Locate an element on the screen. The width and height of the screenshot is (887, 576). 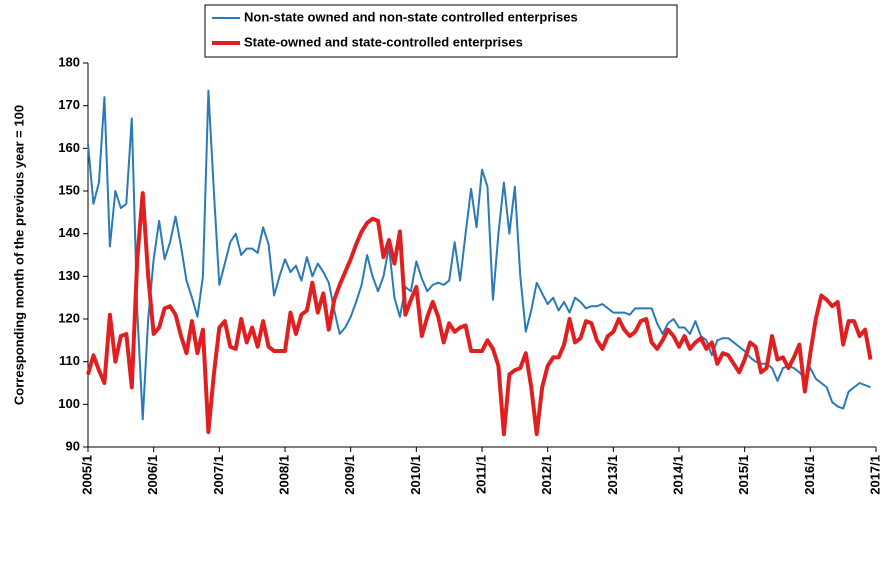
legend-box is located at coordinates (441, 31).